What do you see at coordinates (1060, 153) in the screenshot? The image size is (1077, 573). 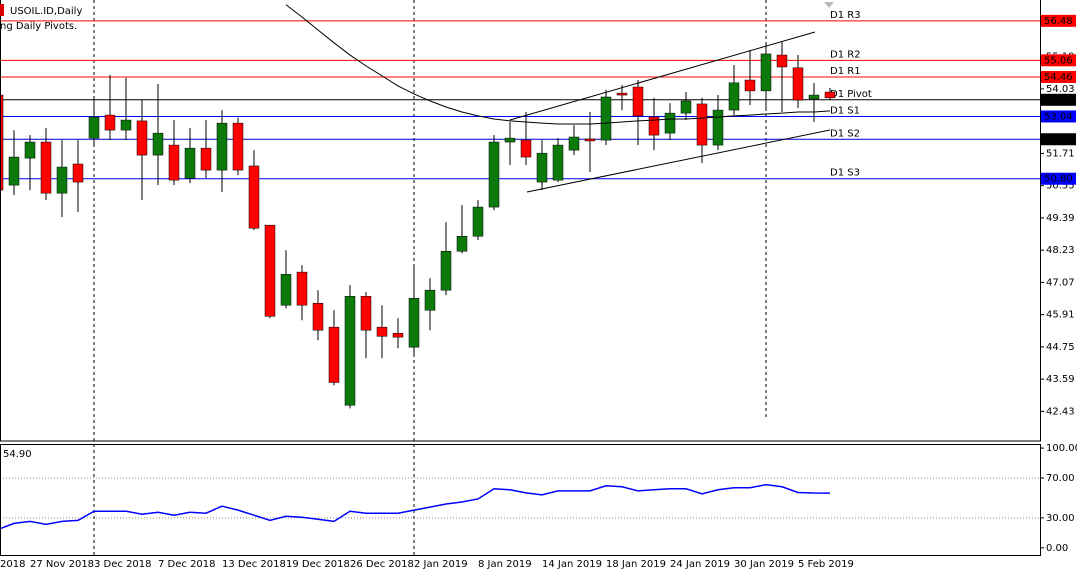 I see `y-tick-label: 51.71` at bounding box center [1060, 153].